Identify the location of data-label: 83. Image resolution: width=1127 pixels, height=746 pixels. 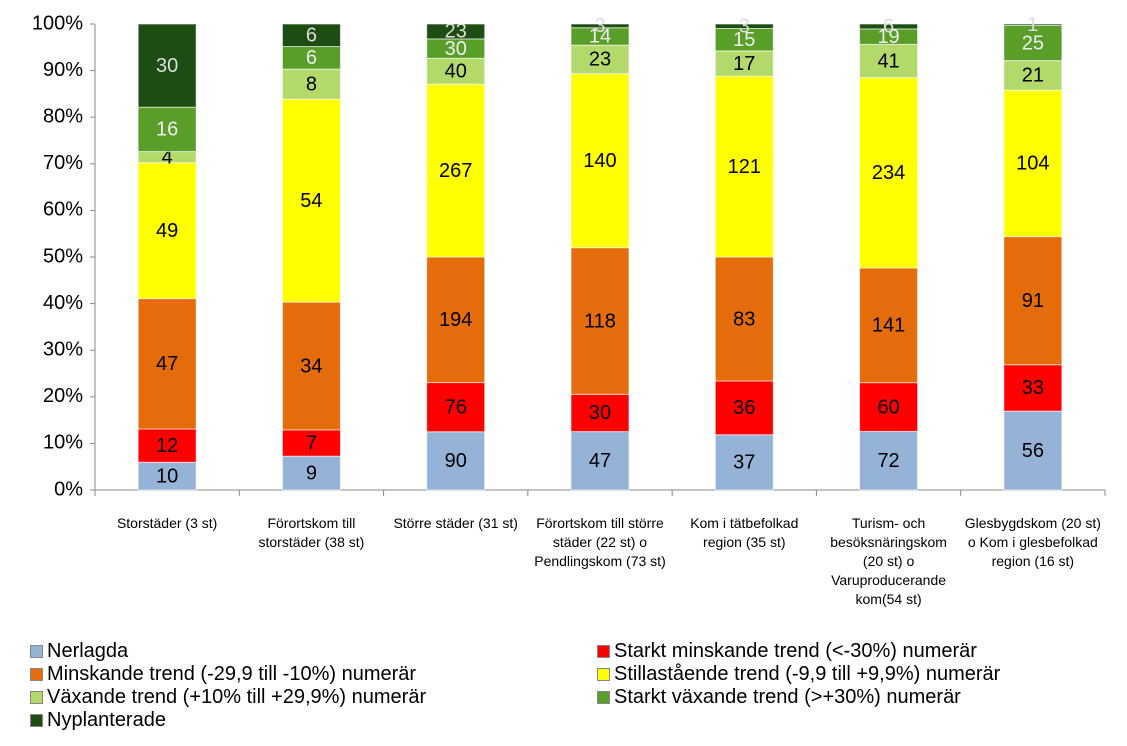
(744, 319).